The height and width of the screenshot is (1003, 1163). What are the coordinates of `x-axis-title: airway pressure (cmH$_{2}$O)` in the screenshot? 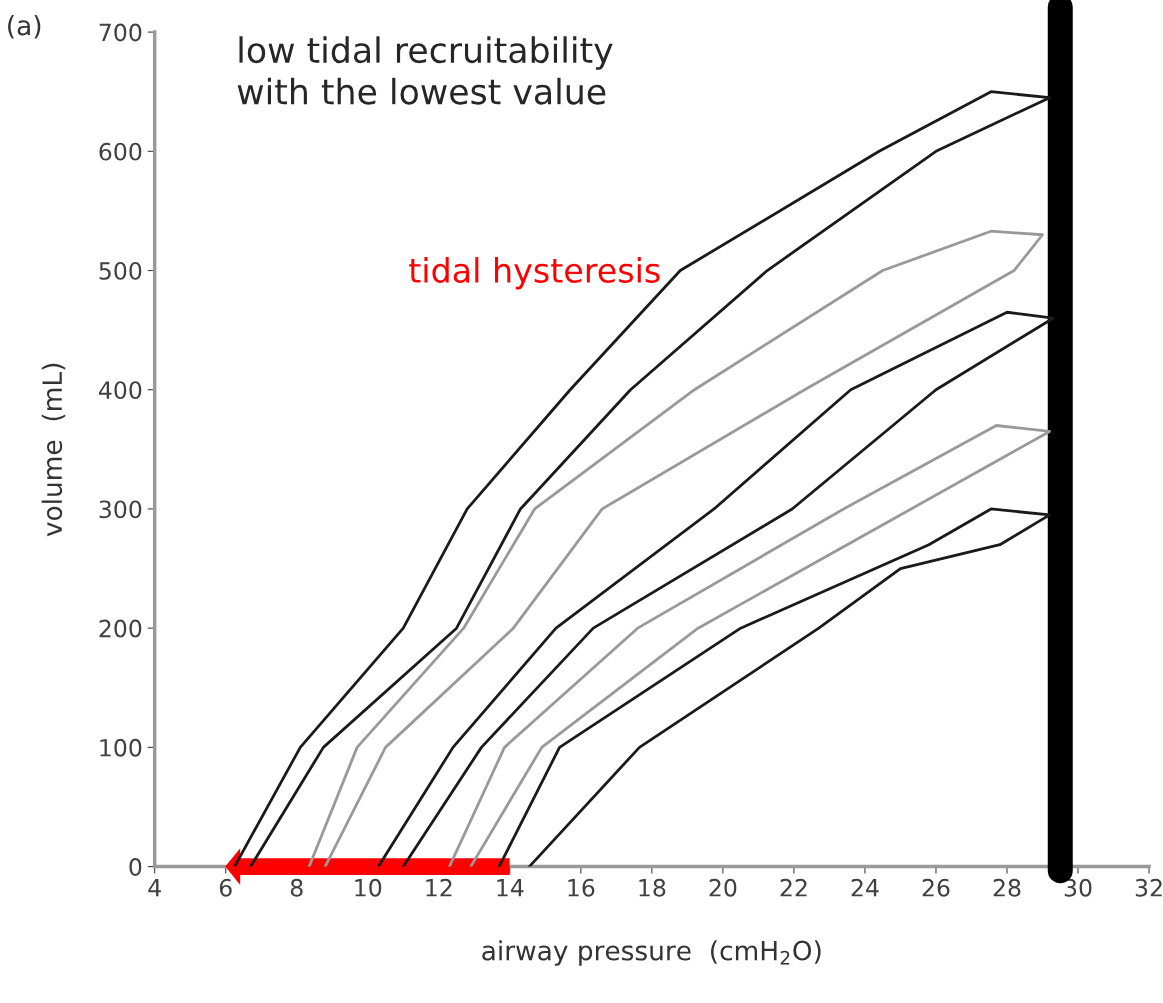 It's located at (651, 953).